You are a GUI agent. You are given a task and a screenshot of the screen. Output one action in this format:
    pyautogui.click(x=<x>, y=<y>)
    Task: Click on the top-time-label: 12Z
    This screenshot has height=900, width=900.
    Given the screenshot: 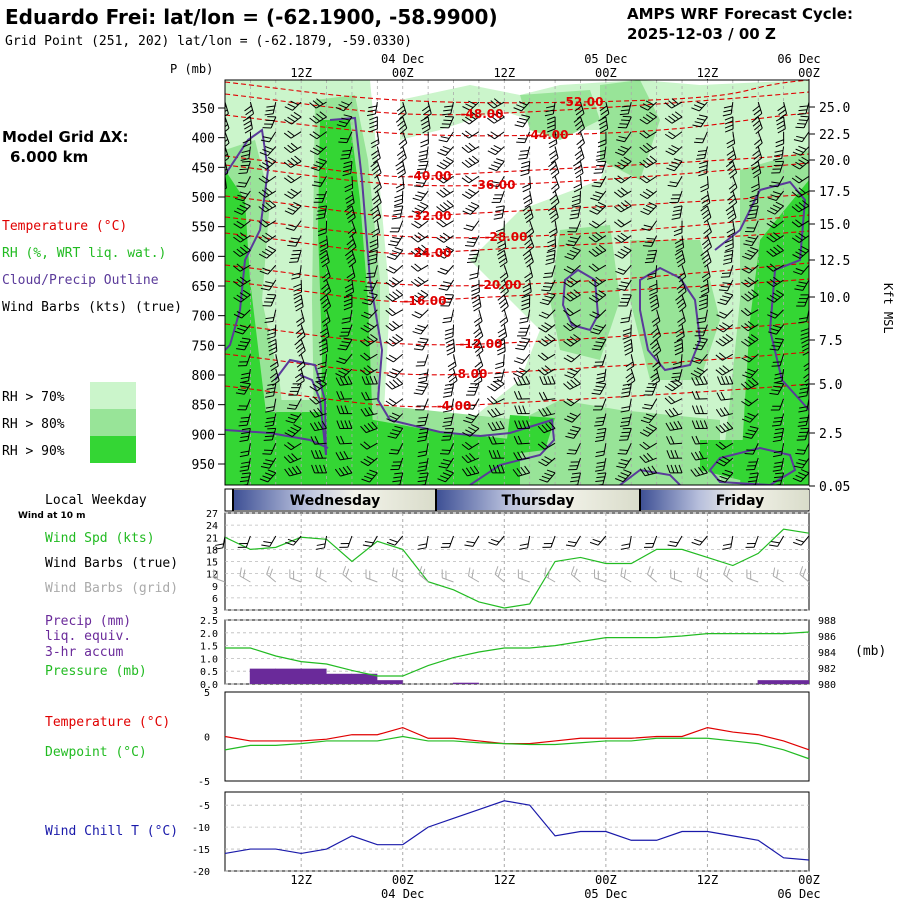 What is the action you would take?
    pyautogui.click(x=708, y=73)
    